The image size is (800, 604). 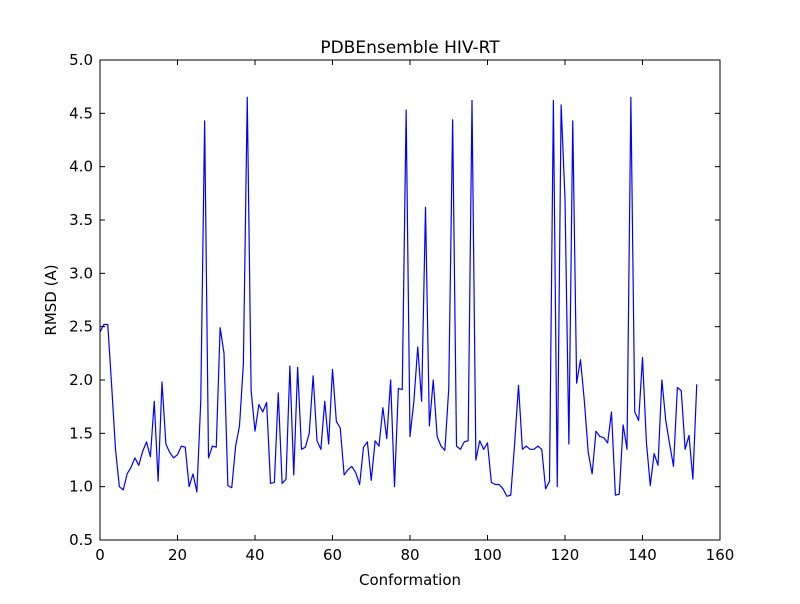 What do you see at coordinates (565, 555) in the screenshot?
I see `x-tick-label: 120` at bounding box center [565, 555].